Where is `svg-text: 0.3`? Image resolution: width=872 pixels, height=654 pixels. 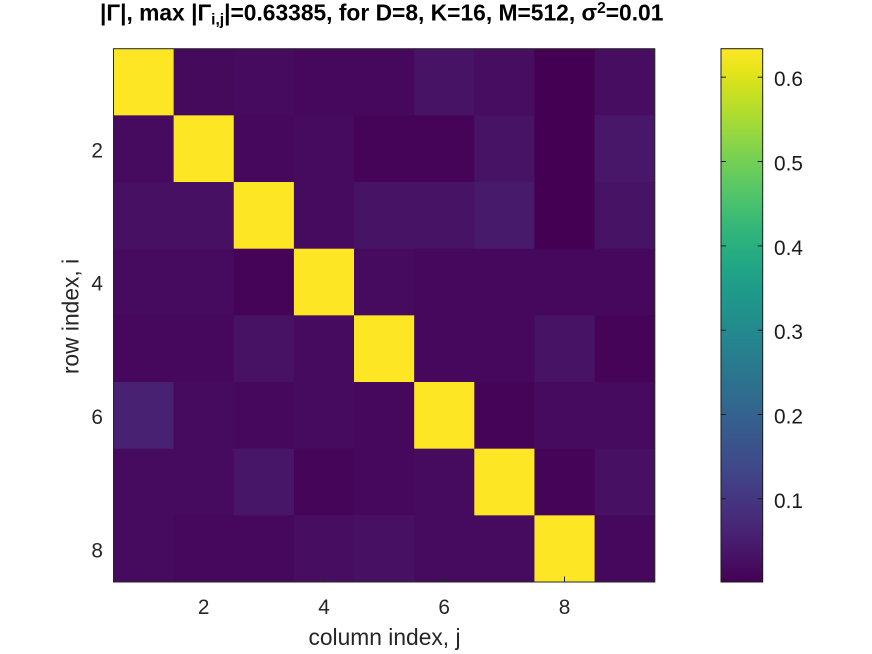
svg-text: 0.3 is located at coordinates (788, 332).